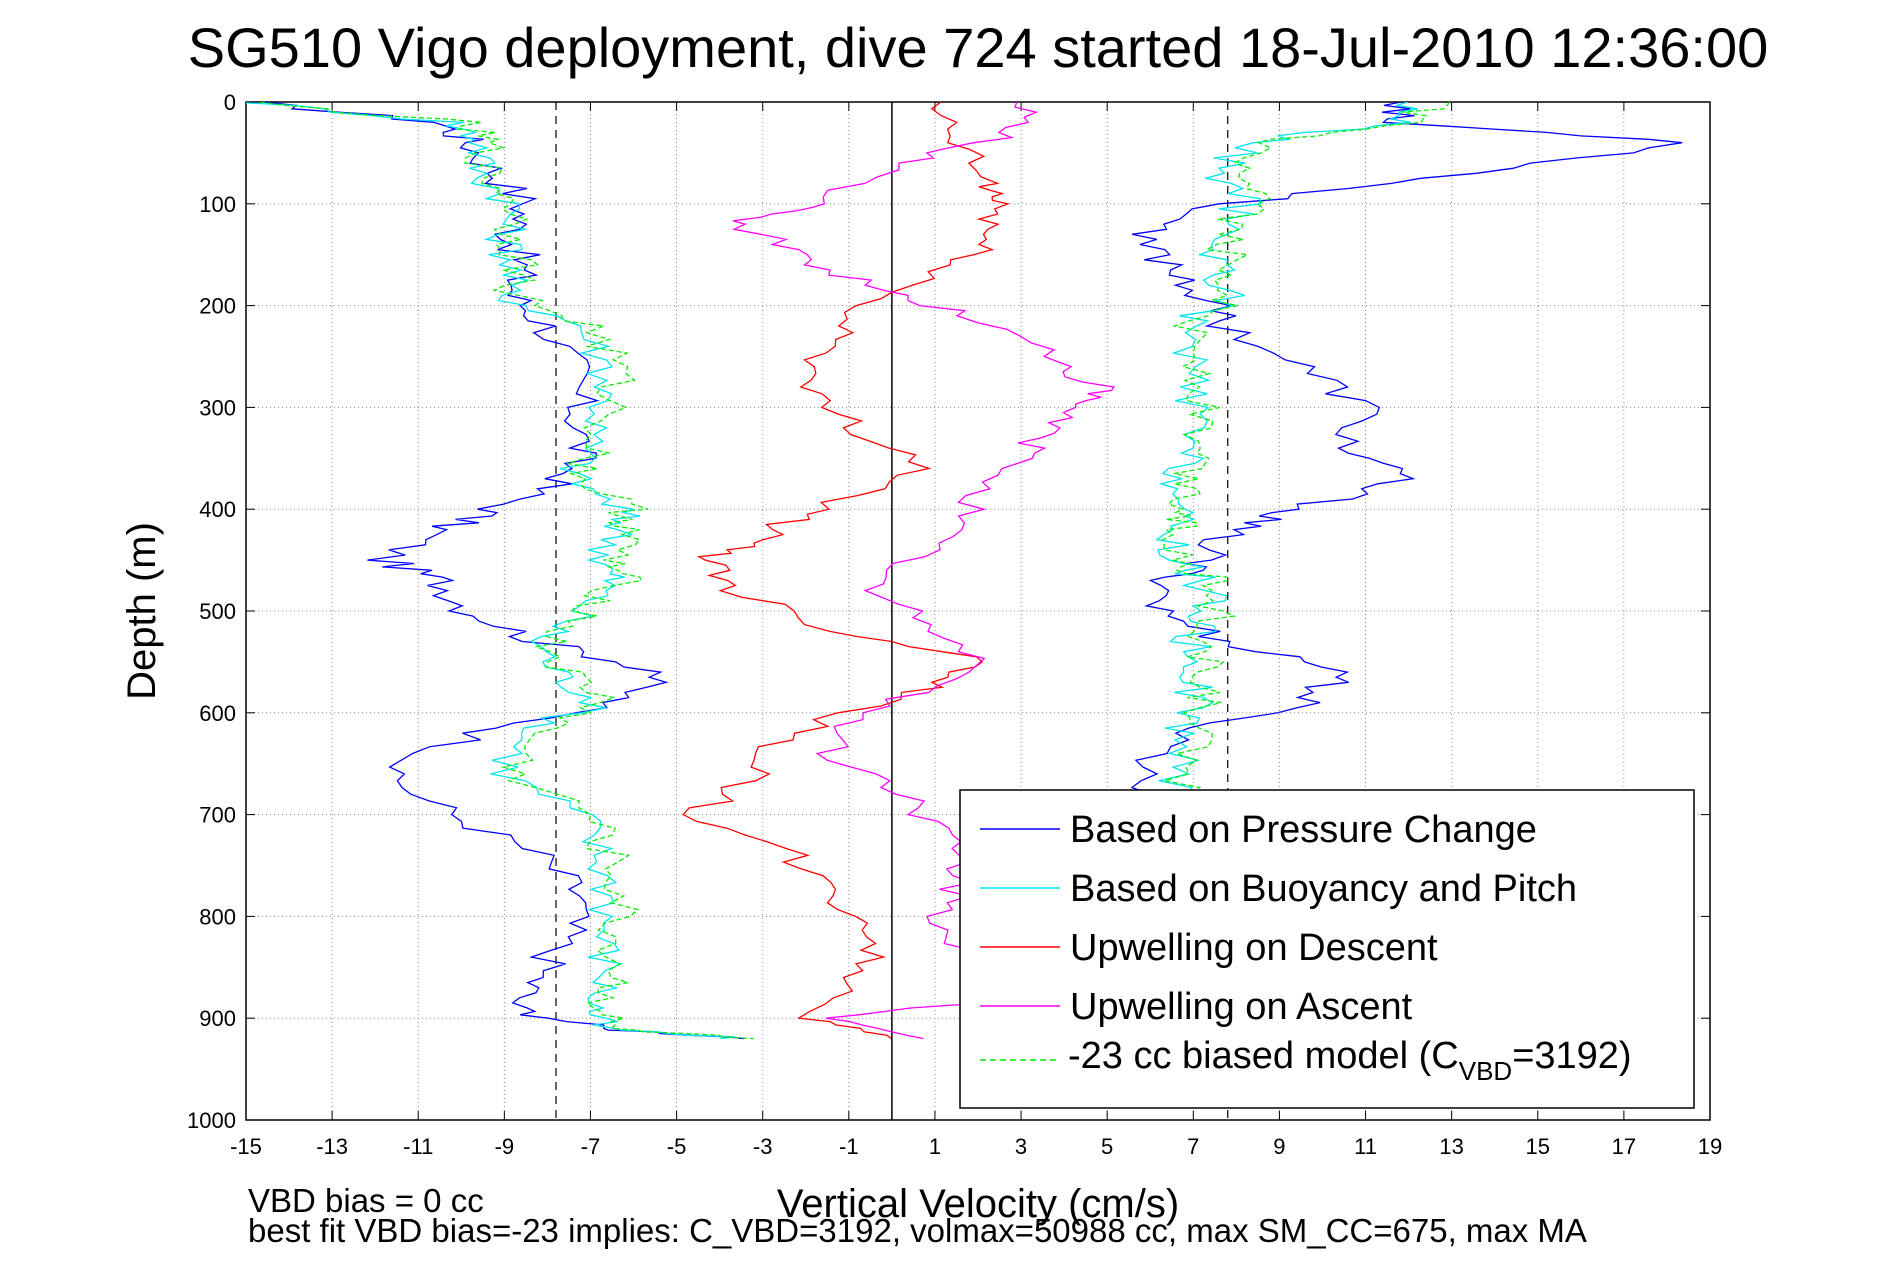 The height and width of the screenshot is (1262, 1891). I want to click on legend-box, so click(1327, 949).